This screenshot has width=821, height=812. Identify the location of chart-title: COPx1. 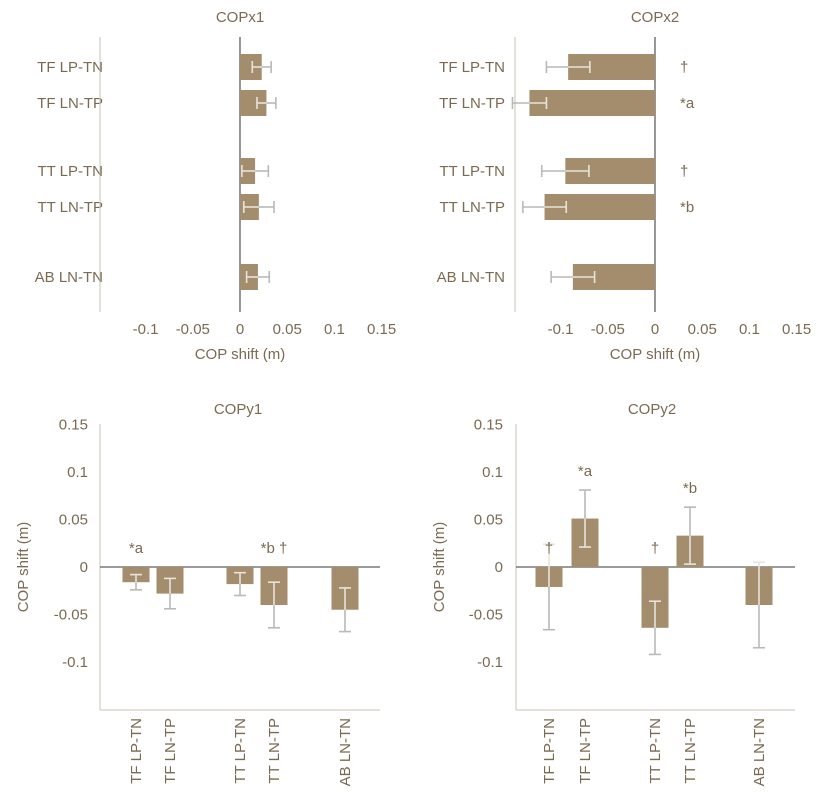
(240, 17).